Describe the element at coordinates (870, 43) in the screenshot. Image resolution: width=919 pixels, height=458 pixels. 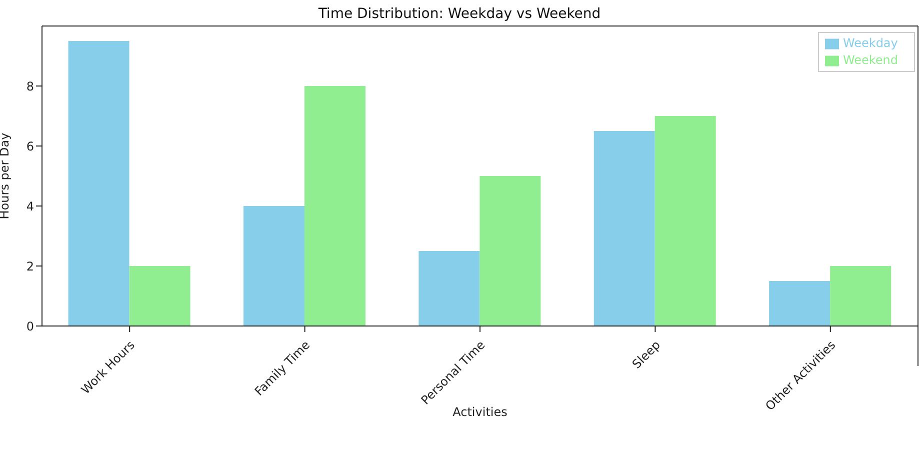
I see `legend-label: Weekday` at that location.